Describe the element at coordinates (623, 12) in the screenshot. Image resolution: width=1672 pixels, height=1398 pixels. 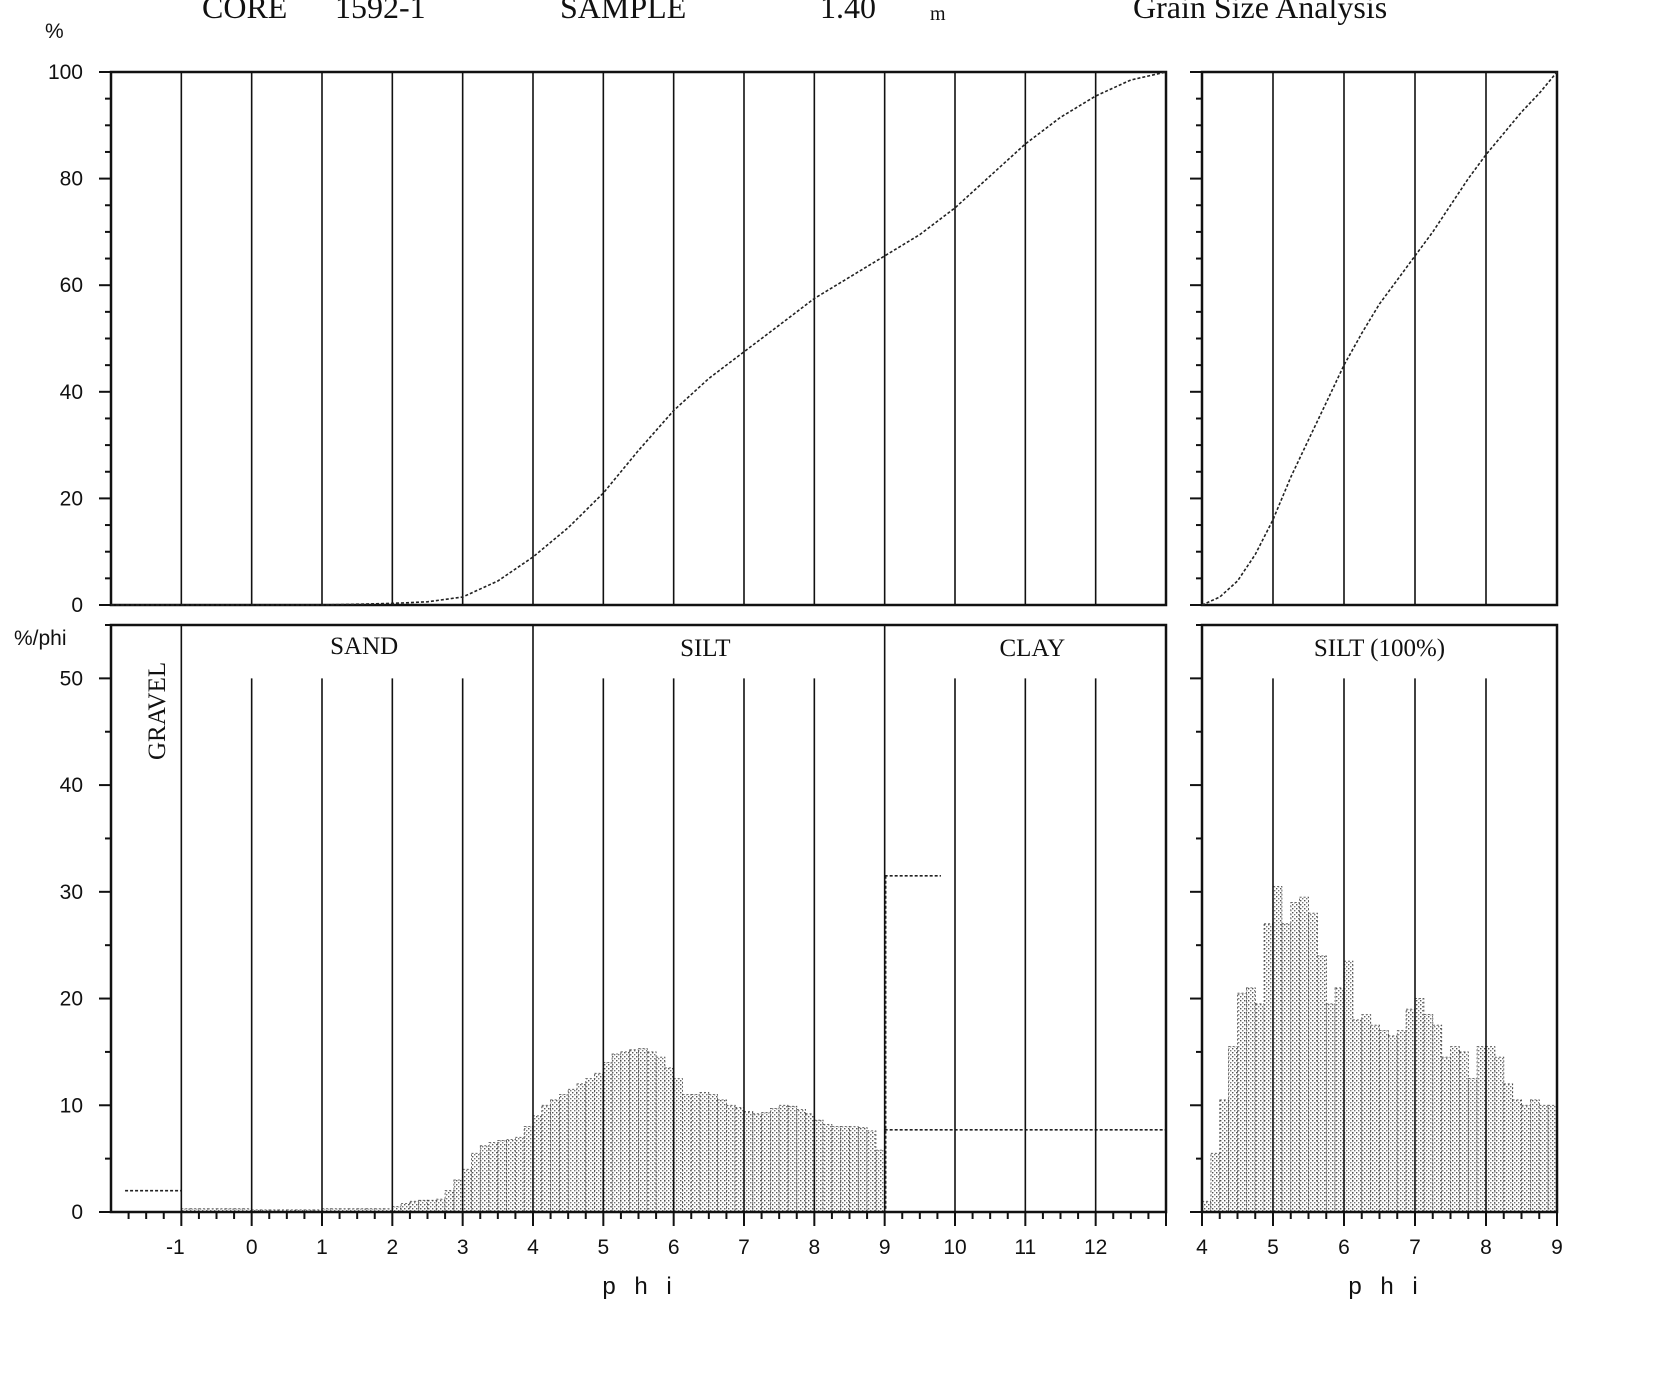
I see `sample-label: SAMPLE` at that location.